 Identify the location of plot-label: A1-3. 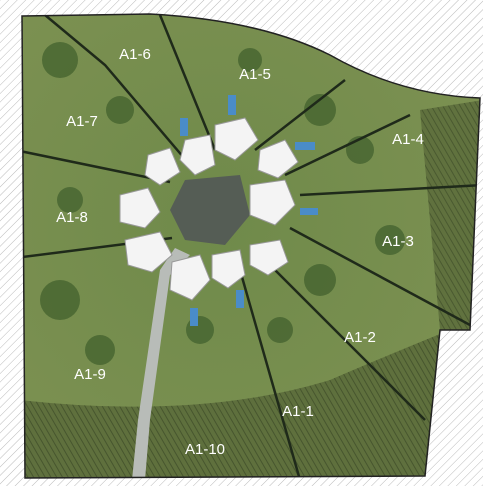
(398, 241).